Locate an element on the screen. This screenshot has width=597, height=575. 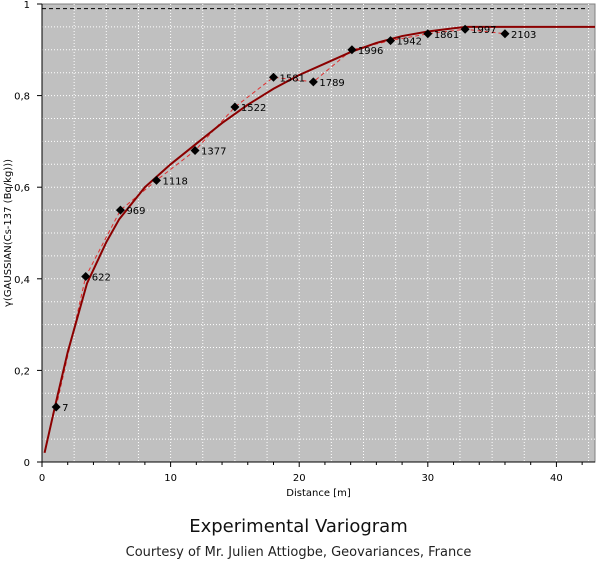
data-point-label: 1377 is located at coordinates (213, 152).